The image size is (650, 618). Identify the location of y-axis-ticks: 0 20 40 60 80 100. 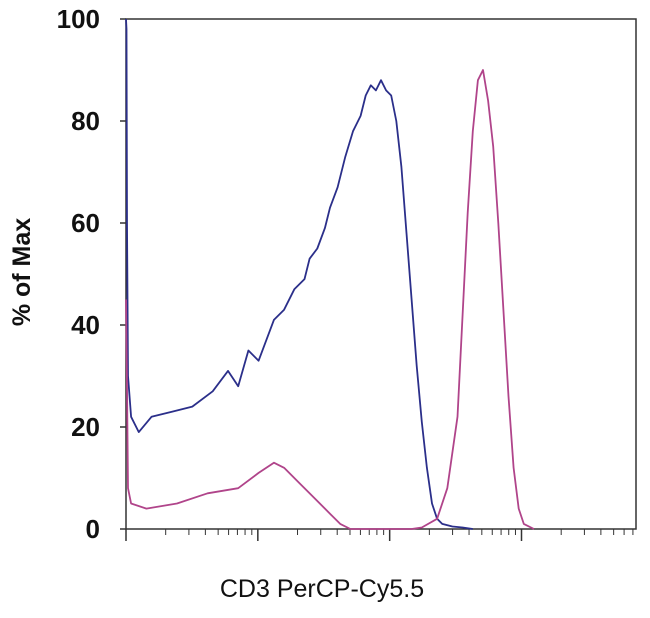
(91, 274).